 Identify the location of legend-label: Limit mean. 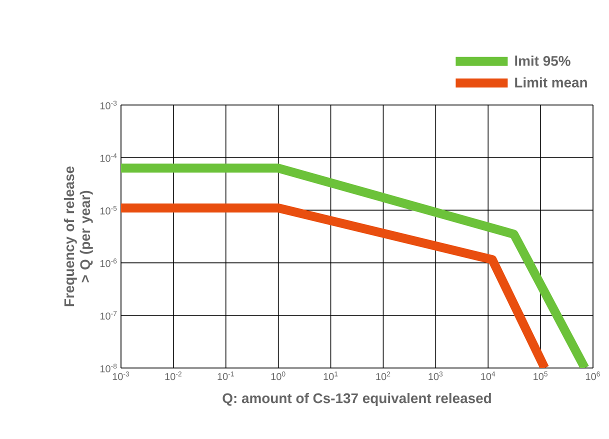
(551, 82).